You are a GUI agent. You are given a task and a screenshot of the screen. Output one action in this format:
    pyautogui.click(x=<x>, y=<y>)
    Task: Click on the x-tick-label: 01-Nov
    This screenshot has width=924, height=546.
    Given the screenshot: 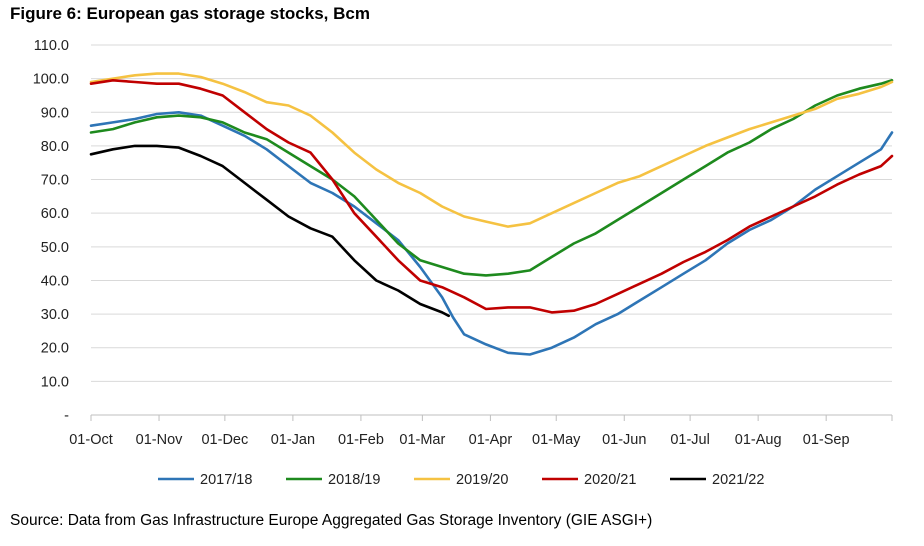 What is the action you would take?
    pyautogui.click(x=159, y=440)
    